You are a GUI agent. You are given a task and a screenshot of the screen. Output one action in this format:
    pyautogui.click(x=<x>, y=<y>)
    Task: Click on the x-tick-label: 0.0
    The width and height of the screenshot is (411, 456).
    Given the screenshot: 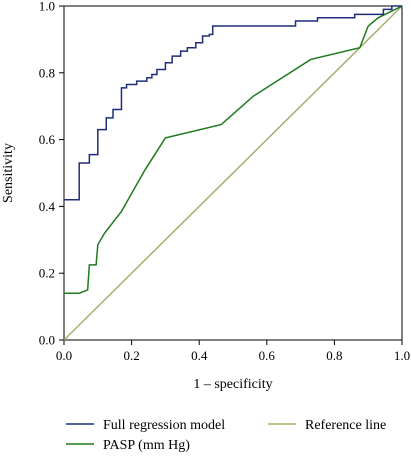 What is the action you would take?
    pyautogui.click(x=64, y=355)
    